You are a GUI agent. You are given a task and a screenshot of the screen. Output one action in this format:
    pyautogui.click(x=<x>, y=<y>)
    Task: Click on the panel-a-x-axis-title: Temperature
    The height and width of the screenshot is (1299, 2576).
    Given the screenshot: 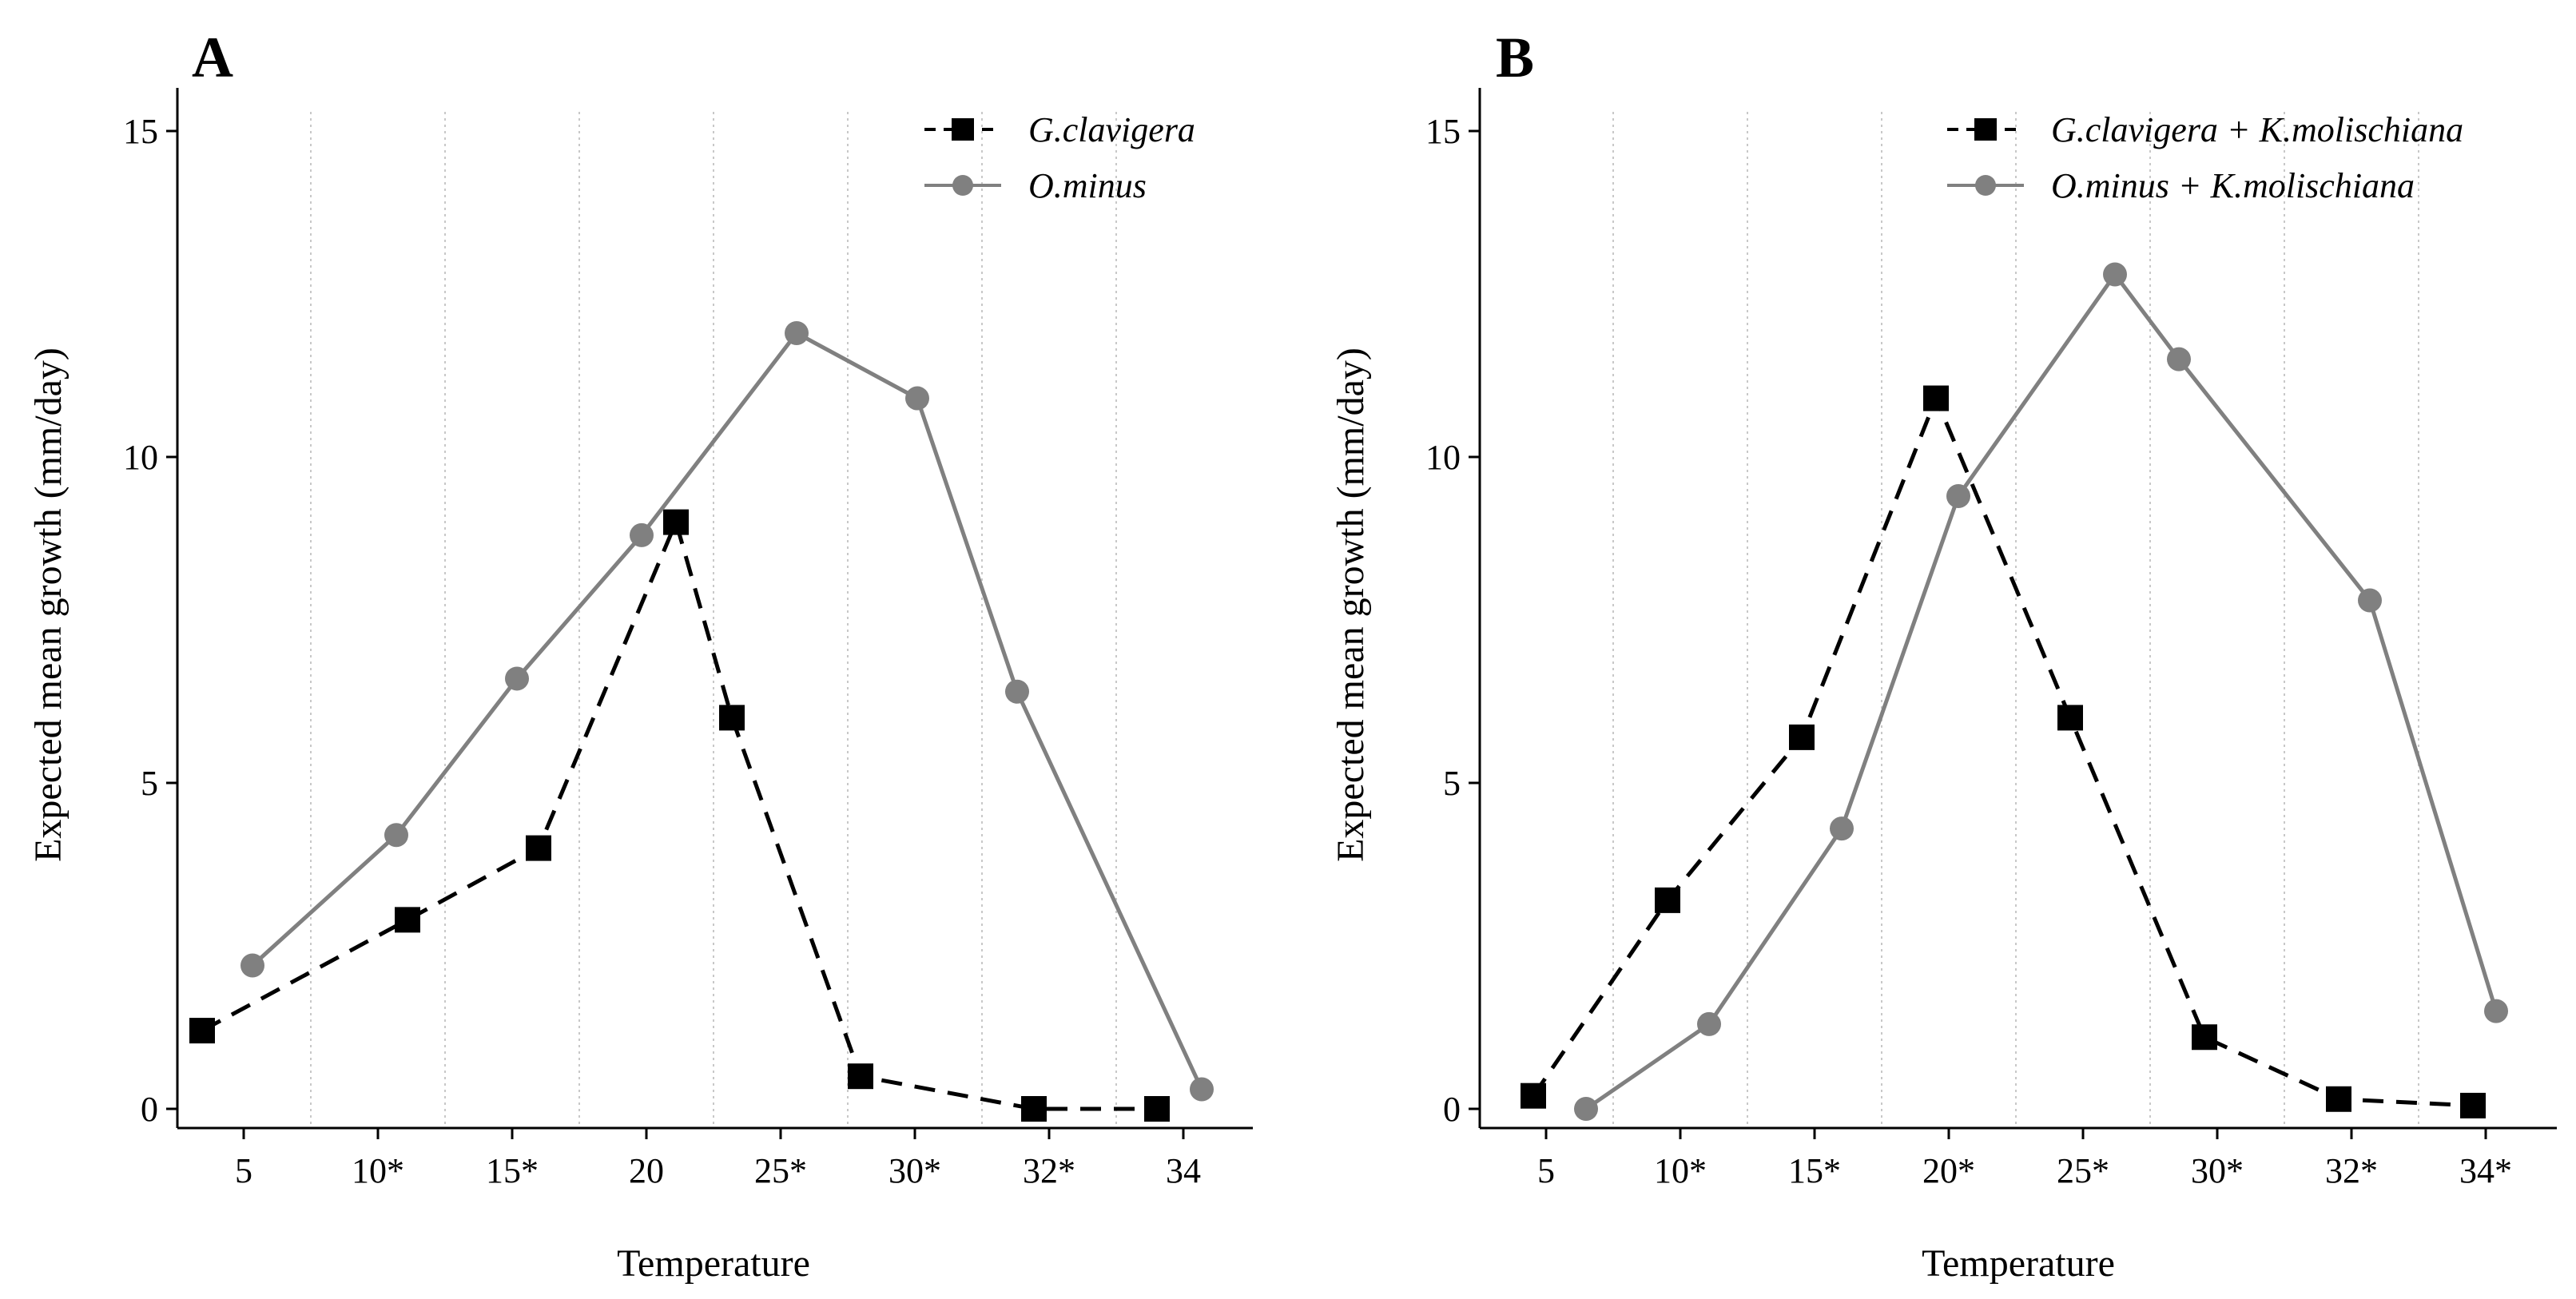 What is the action you would take?
    pyautogui.click(x=713, y=1263)
    